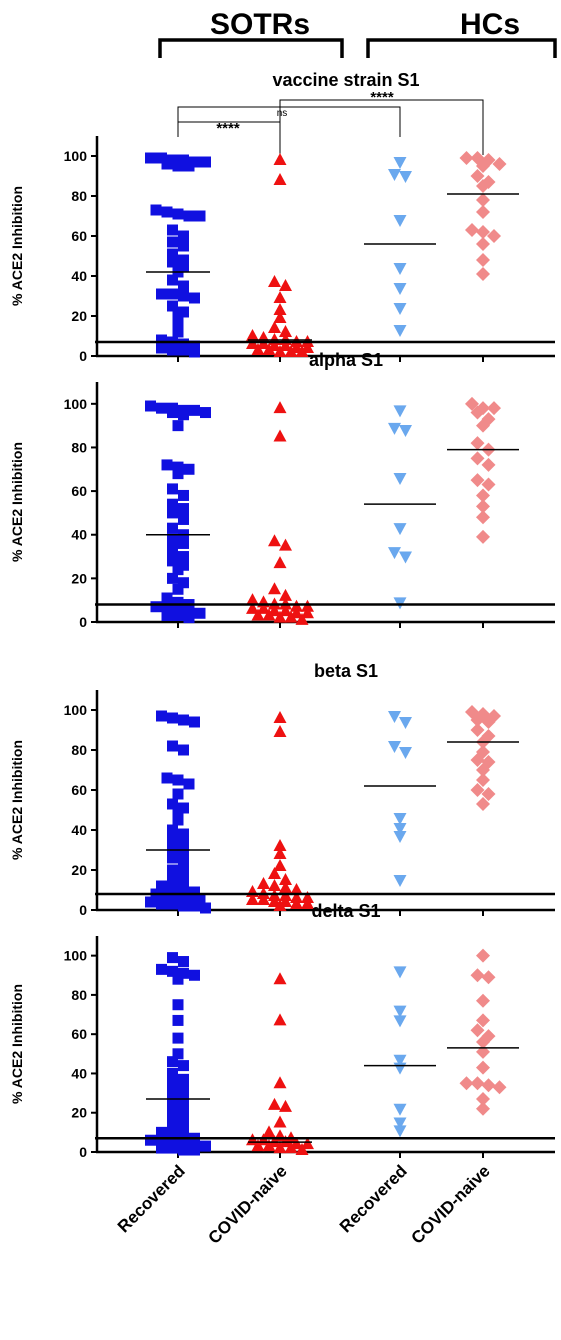 This screenshot has height=1340, width=561. What do you see at coordinates (79, 870) in the screenshot?
I see `y-tick-label: 20` at bounding box center [79, 870].